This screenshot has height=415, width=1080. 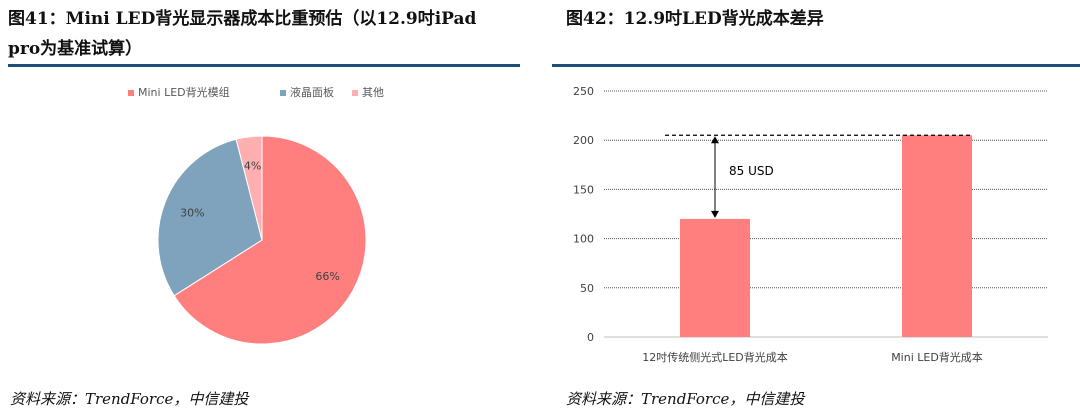 What do you see at coordinates (937, 357) in the screenshot?
I see `x-tick-label: Mini LED背光成本` at bounding box center [937, 357].